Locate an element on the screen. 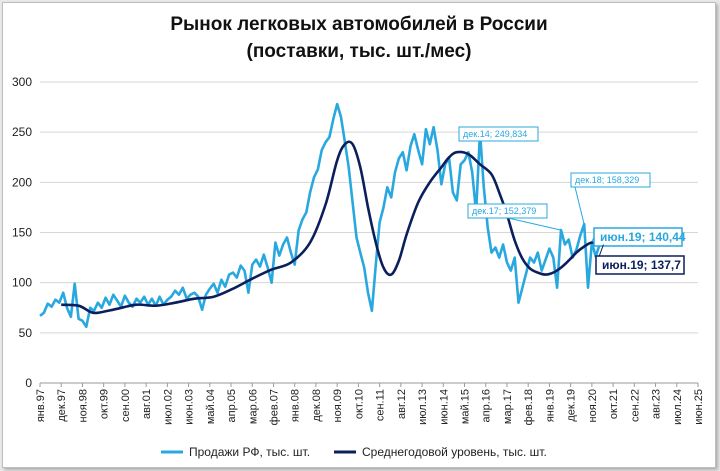  x-tick-label: янв.08 is located at coordinates (296, 405).